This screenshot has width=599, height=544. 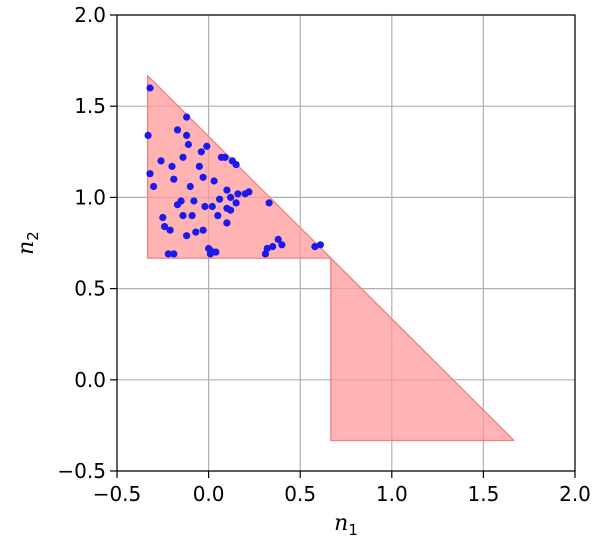 I want to click on x-axis-label: n1, so click(x=346, y=525).